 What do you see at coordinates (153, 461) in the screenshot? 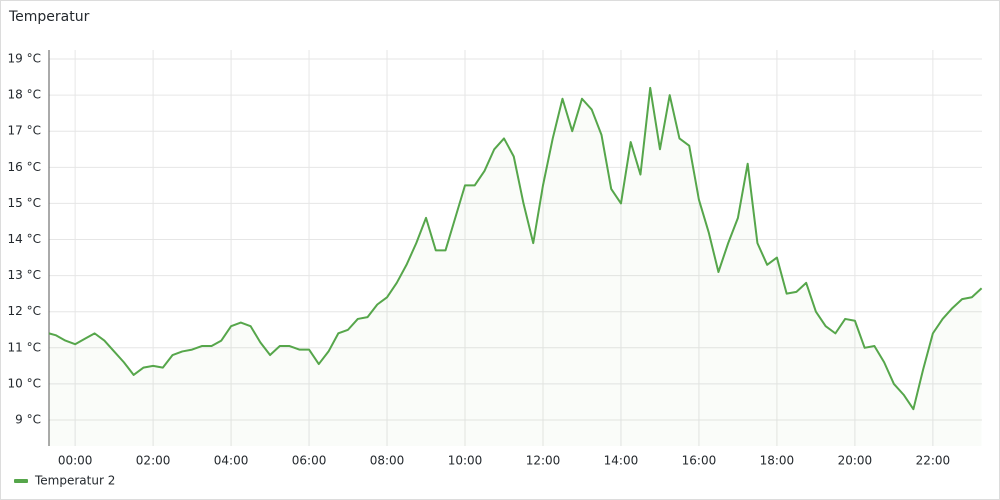
I see `x-tick-label: 02:00` at bounding box center [153, 461].